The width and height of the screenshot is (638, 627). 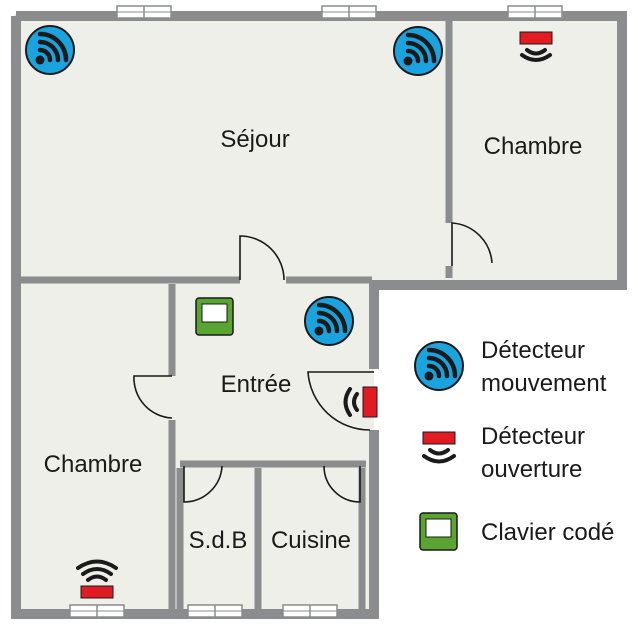 I want to click on room-label-chambre-bottom: Chambre, so click(x=93, y=464).